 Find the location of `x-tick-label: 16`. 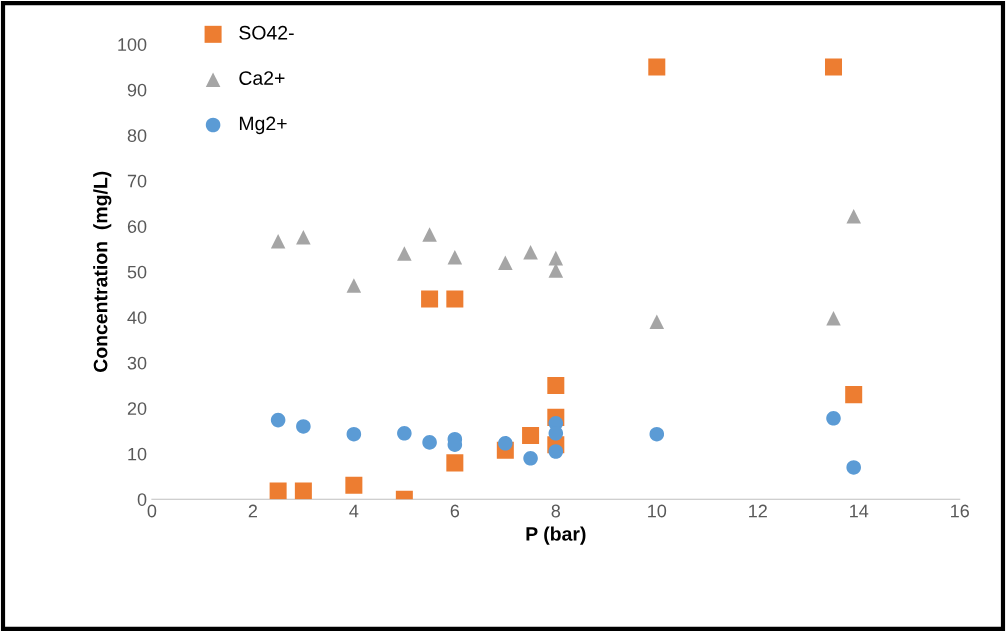

x-tick-label: 16 is located at coordinates (960, 511).